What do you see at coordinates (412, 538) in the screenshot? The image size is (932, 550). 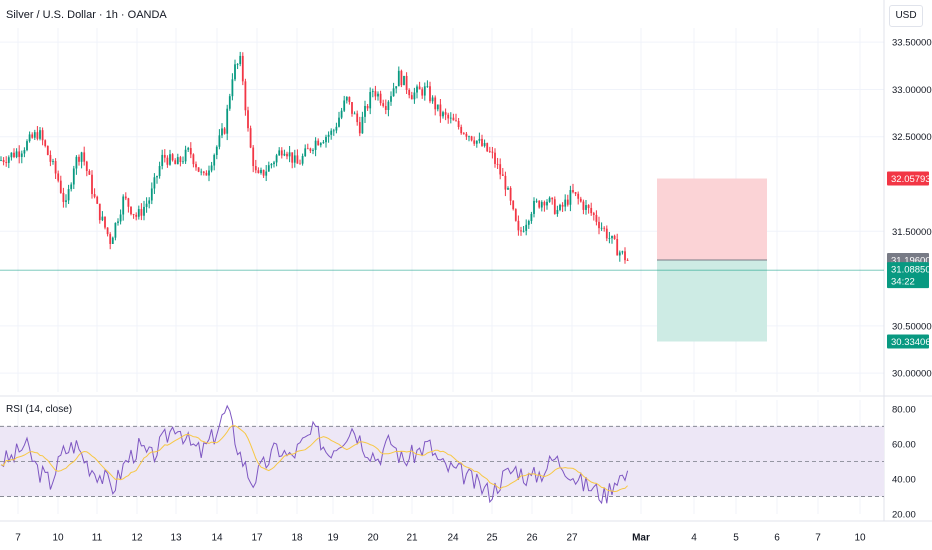 I see `time-tick-label: 21` at bounding box center [412, 538].